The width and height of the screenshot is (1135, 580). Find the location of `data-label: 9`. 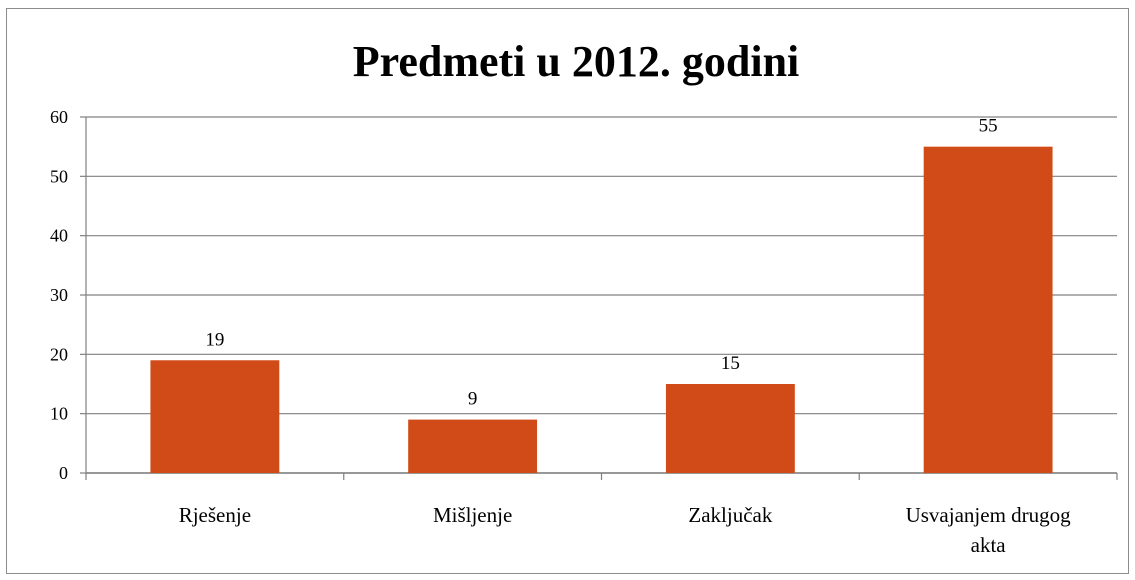

data-label: 9 is located at coordinates (473, 399).